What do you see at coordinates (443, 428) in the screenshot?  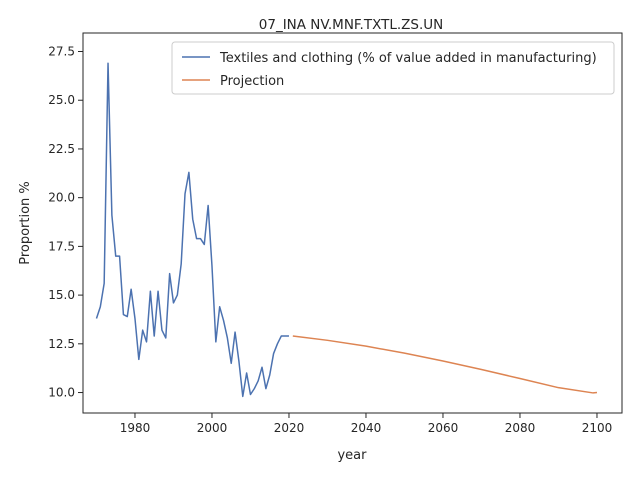 I see `x-tick-label: 2060` at bounding box center [443, 428].